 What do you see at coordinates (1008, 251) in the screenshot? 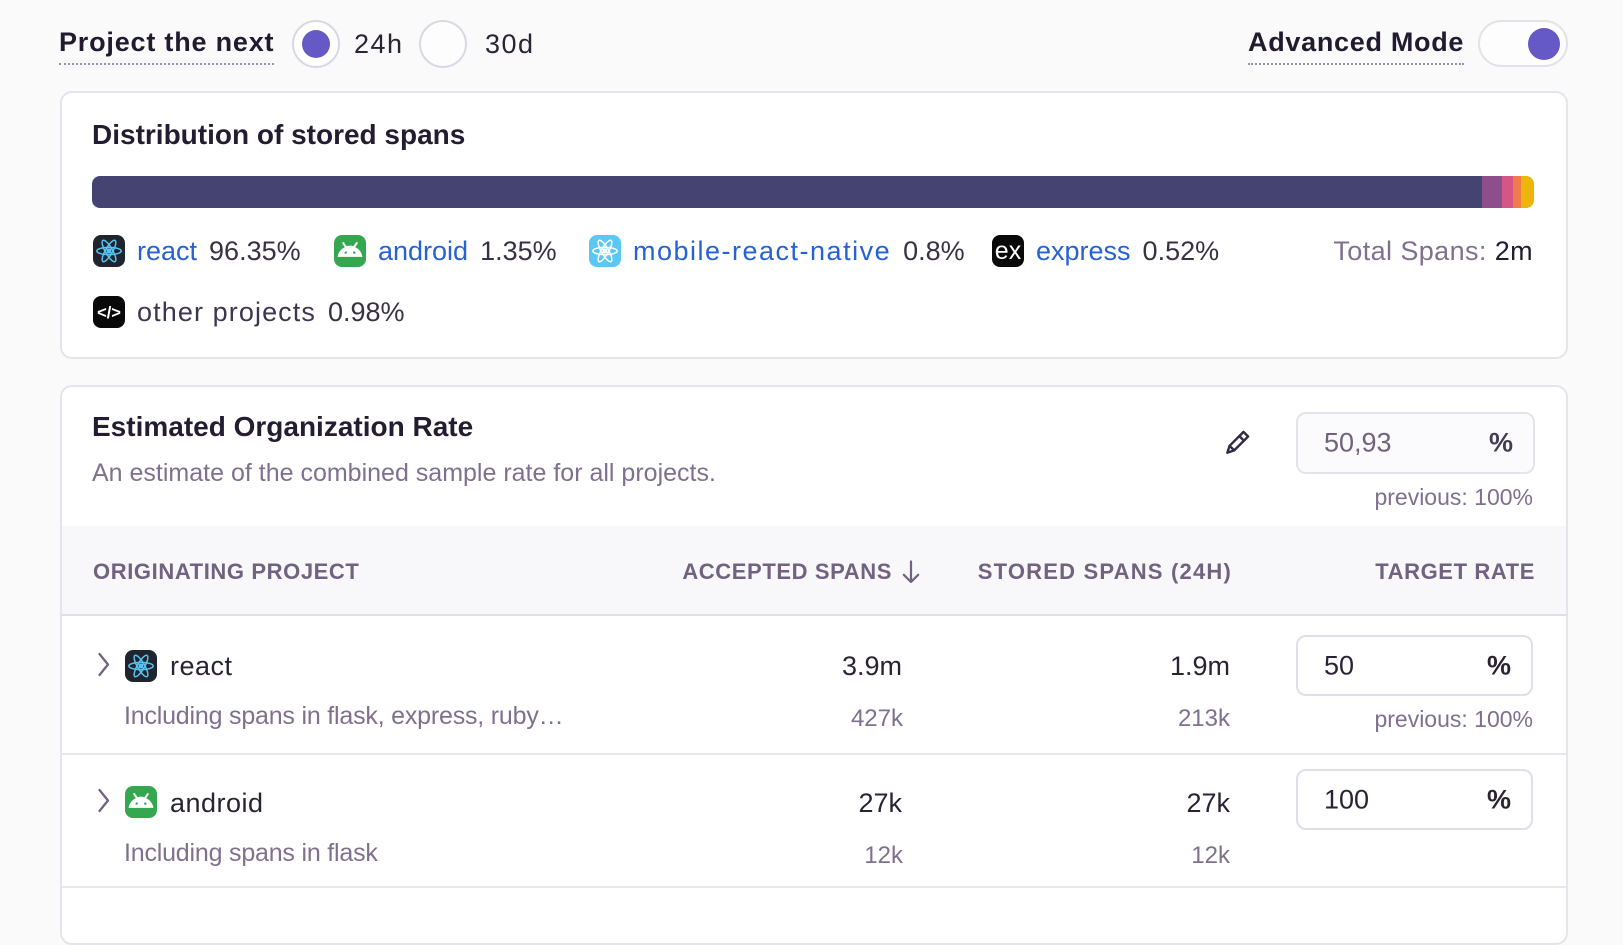
I see `svg-text: ex` at bounding box center [1008, 251].